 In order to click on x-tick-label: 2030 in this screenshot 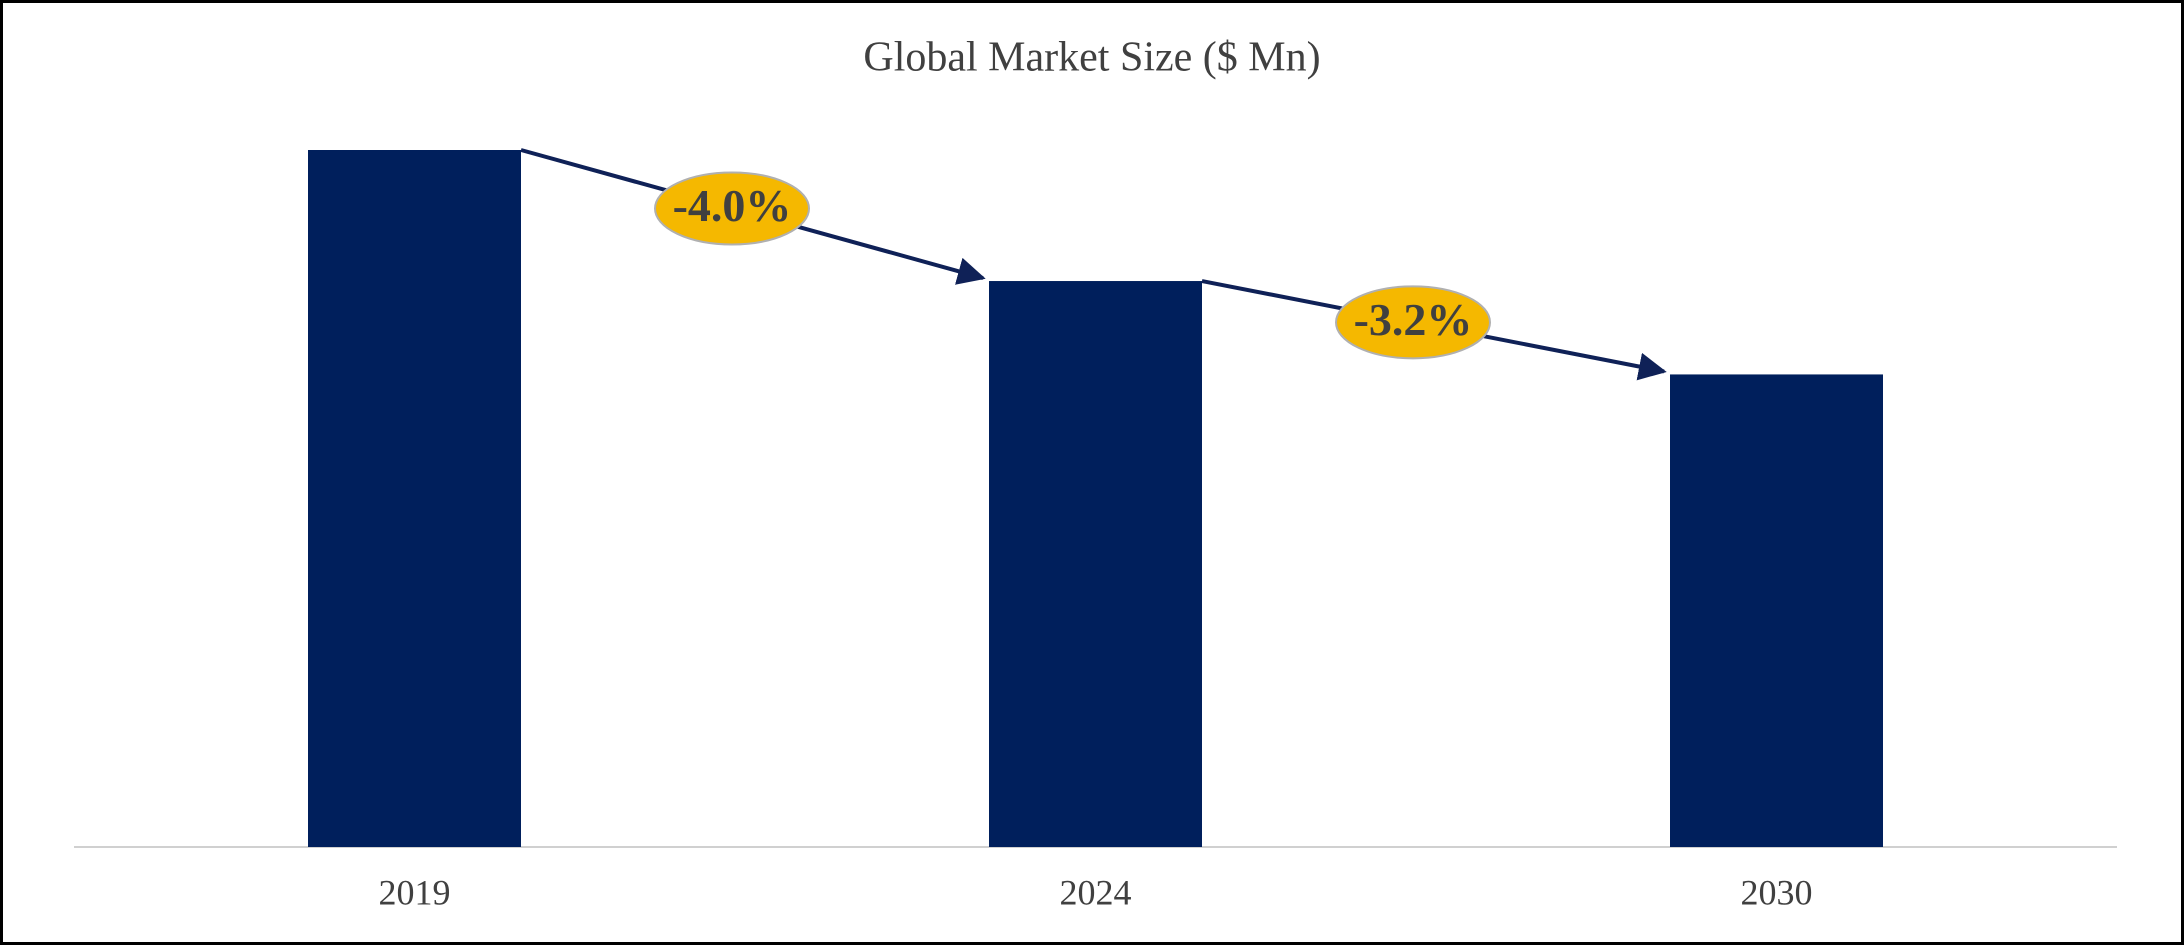, I will do `click(1777, 892)`.